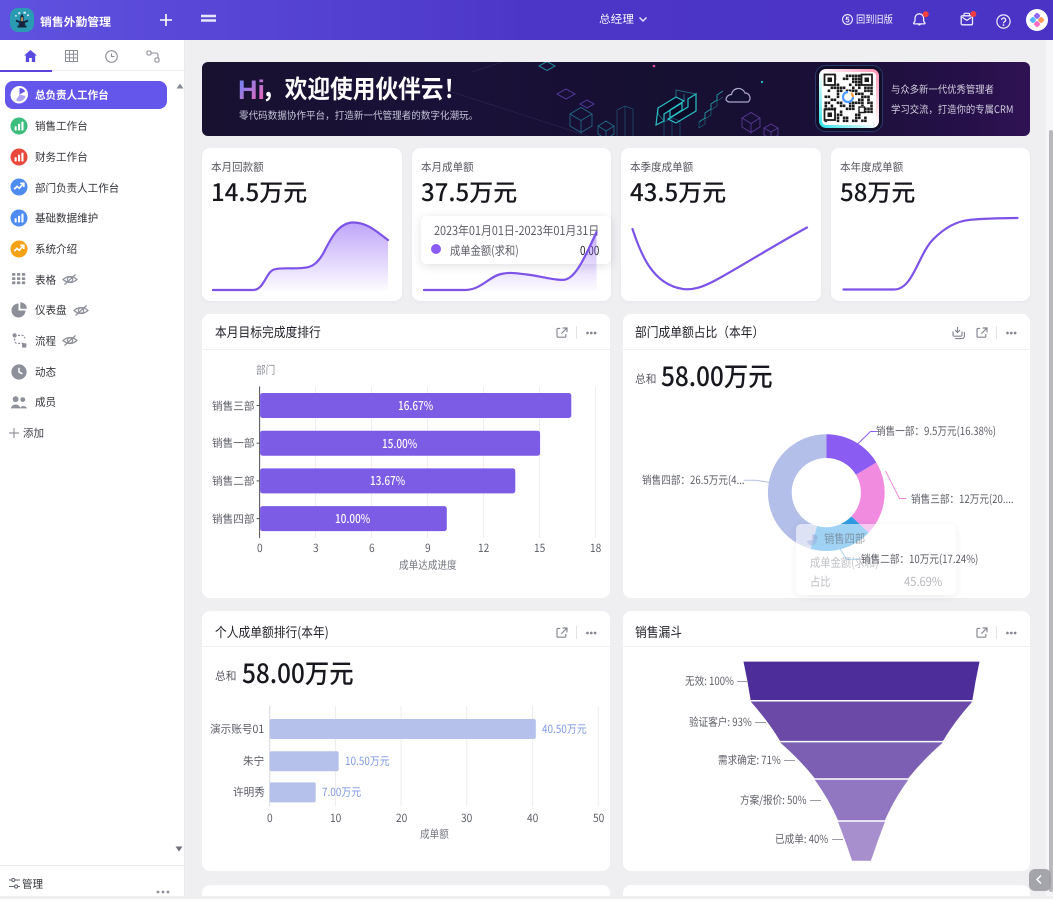 Image resolution: width=1053 pixels, height=899 pixels. I want to click on svg-text: Hi, so click(251, 89).